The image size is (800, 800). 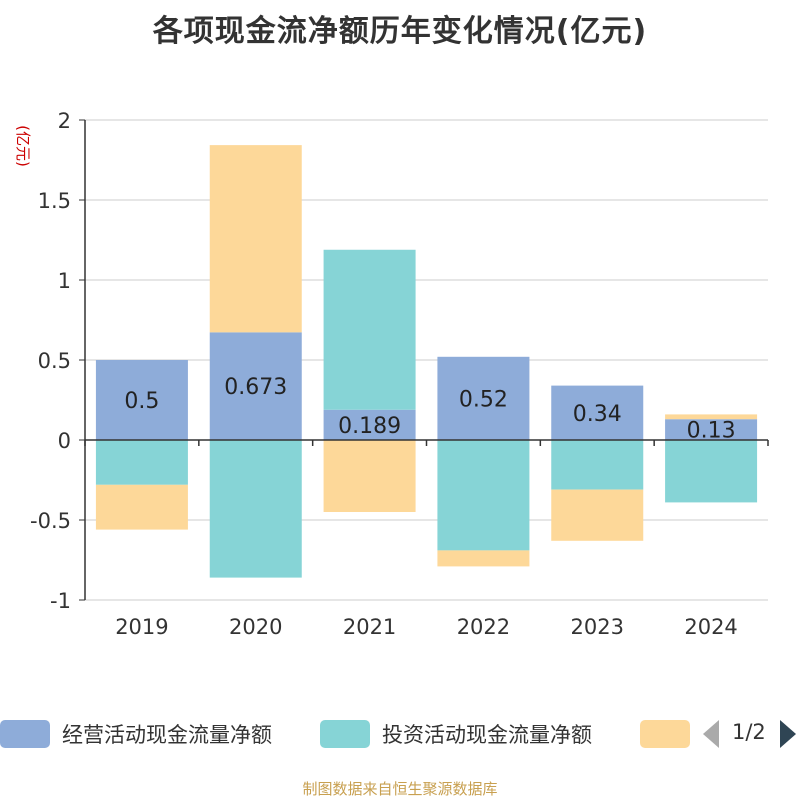 I want to click on data-label-2020: 0.673, so click(x=255, y=387).